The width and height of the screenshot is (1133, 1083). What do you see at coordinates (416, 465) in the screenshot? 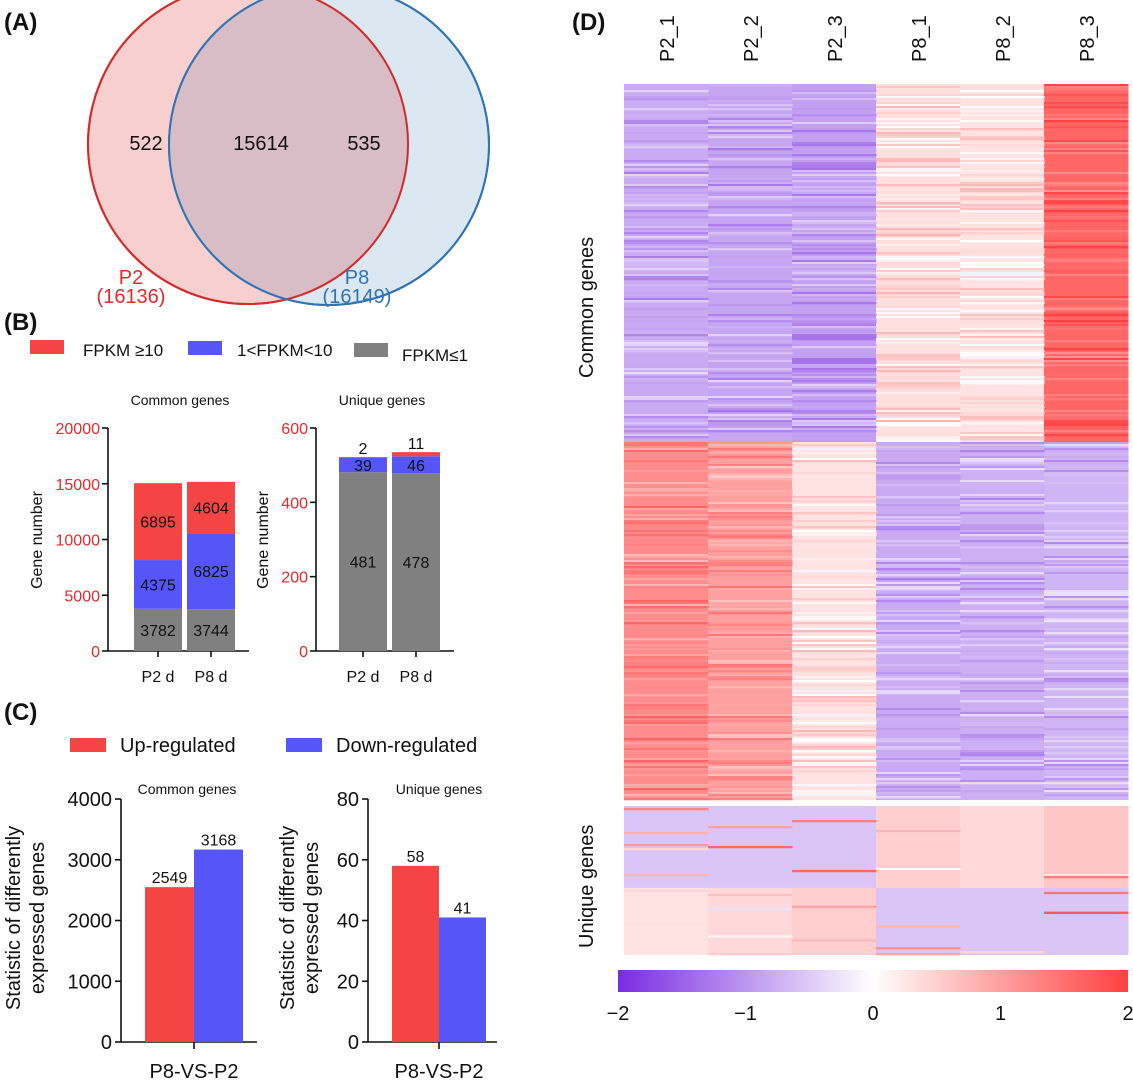
I see `bar-segment` at bounding box center [416, 465].